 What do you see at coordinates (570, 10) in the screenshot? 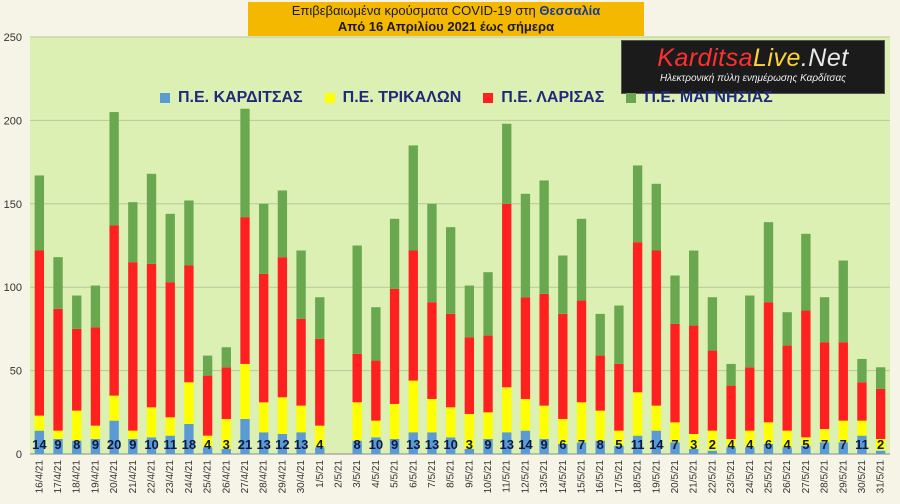
I see `chart-title-region: Θεσσαλία` at bounding box center [570, 10].